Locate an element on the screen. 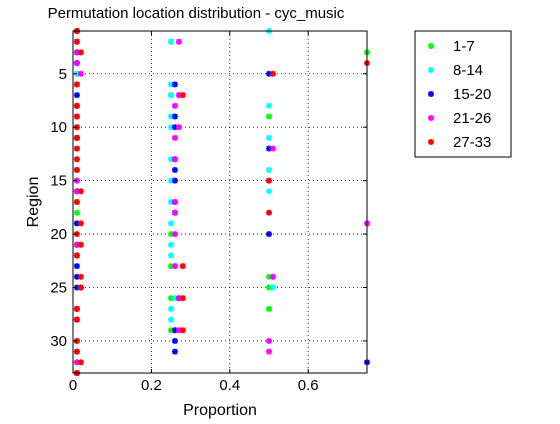 Image resolution: width=560 pixels, height=424 pixels. legend-label: 1-7 is located at coordinates (464, 46).